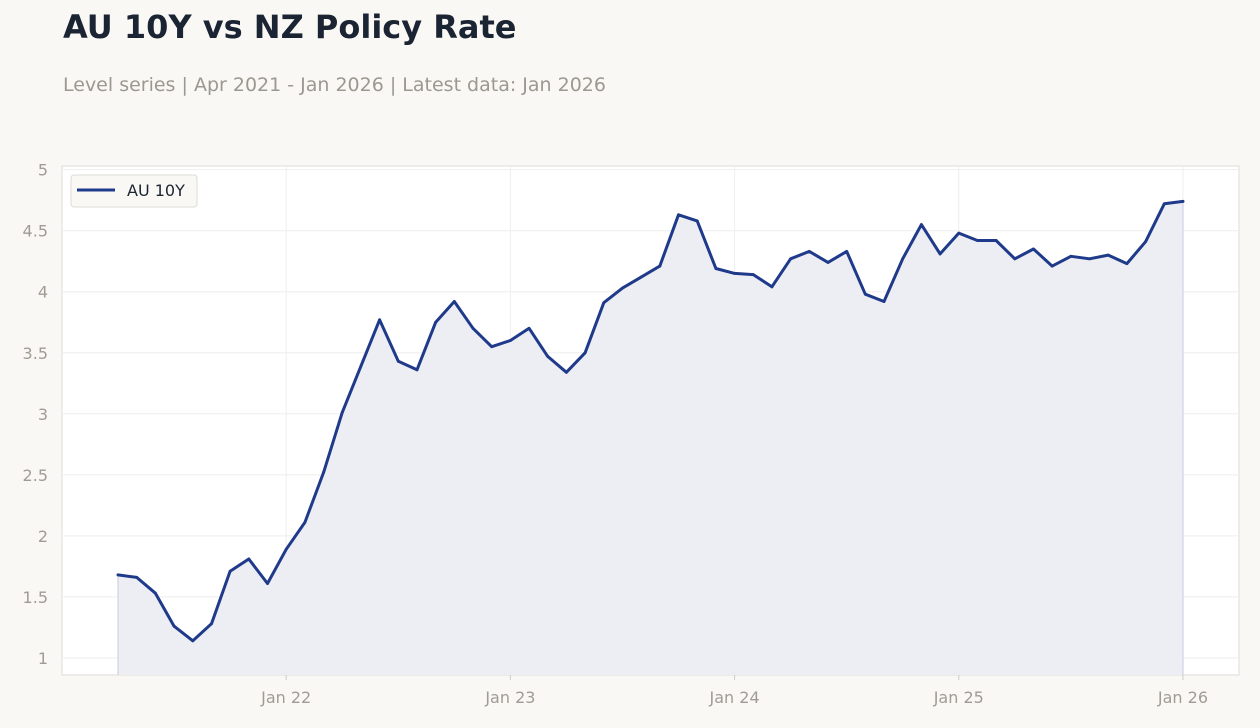 The image size is (1260, 728). What do you see at coordinates (35, 597) in the screenshot?
I see `y-tick-label: 1.5` at bounding box center [35, 597].